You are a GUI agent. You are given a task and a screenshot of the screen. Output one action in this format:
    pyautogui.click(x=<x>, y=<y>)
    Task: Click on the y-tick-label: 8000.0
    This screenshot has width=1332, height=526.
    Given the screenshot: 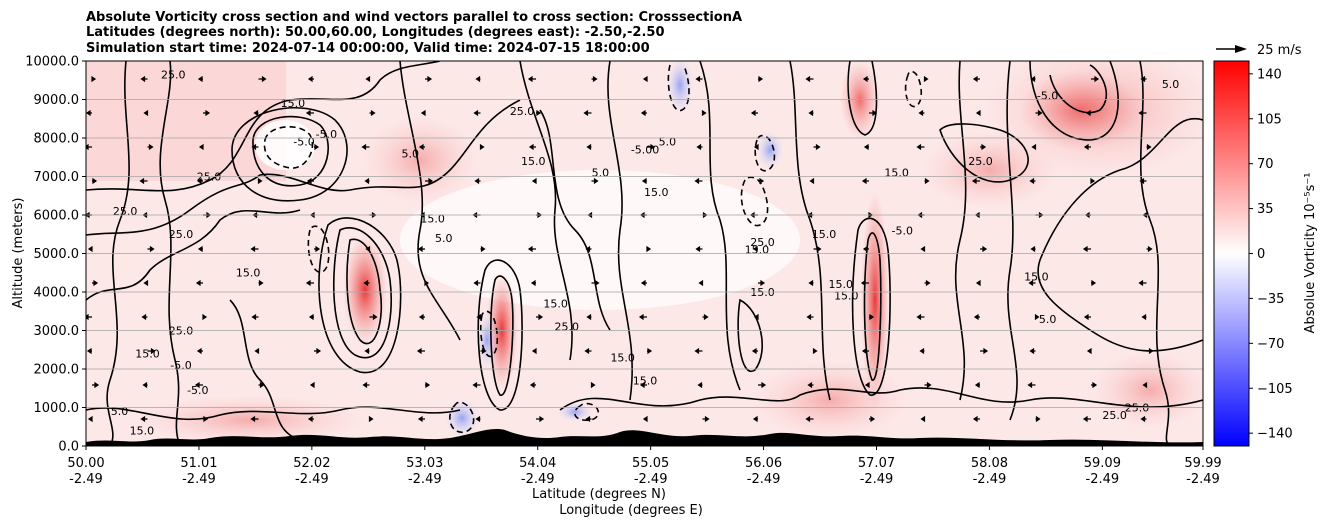 What is the action you would take?
    pyautogui.click(x=57, y=139)
    